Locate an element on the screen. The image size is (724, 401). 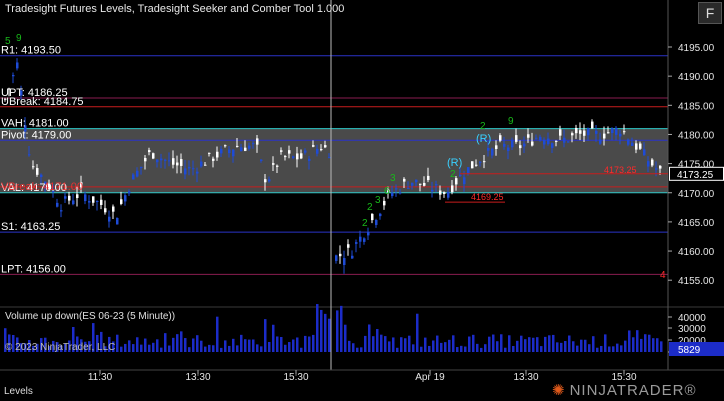
seeker-count-label: 2 is located at coordinates (453, 174).